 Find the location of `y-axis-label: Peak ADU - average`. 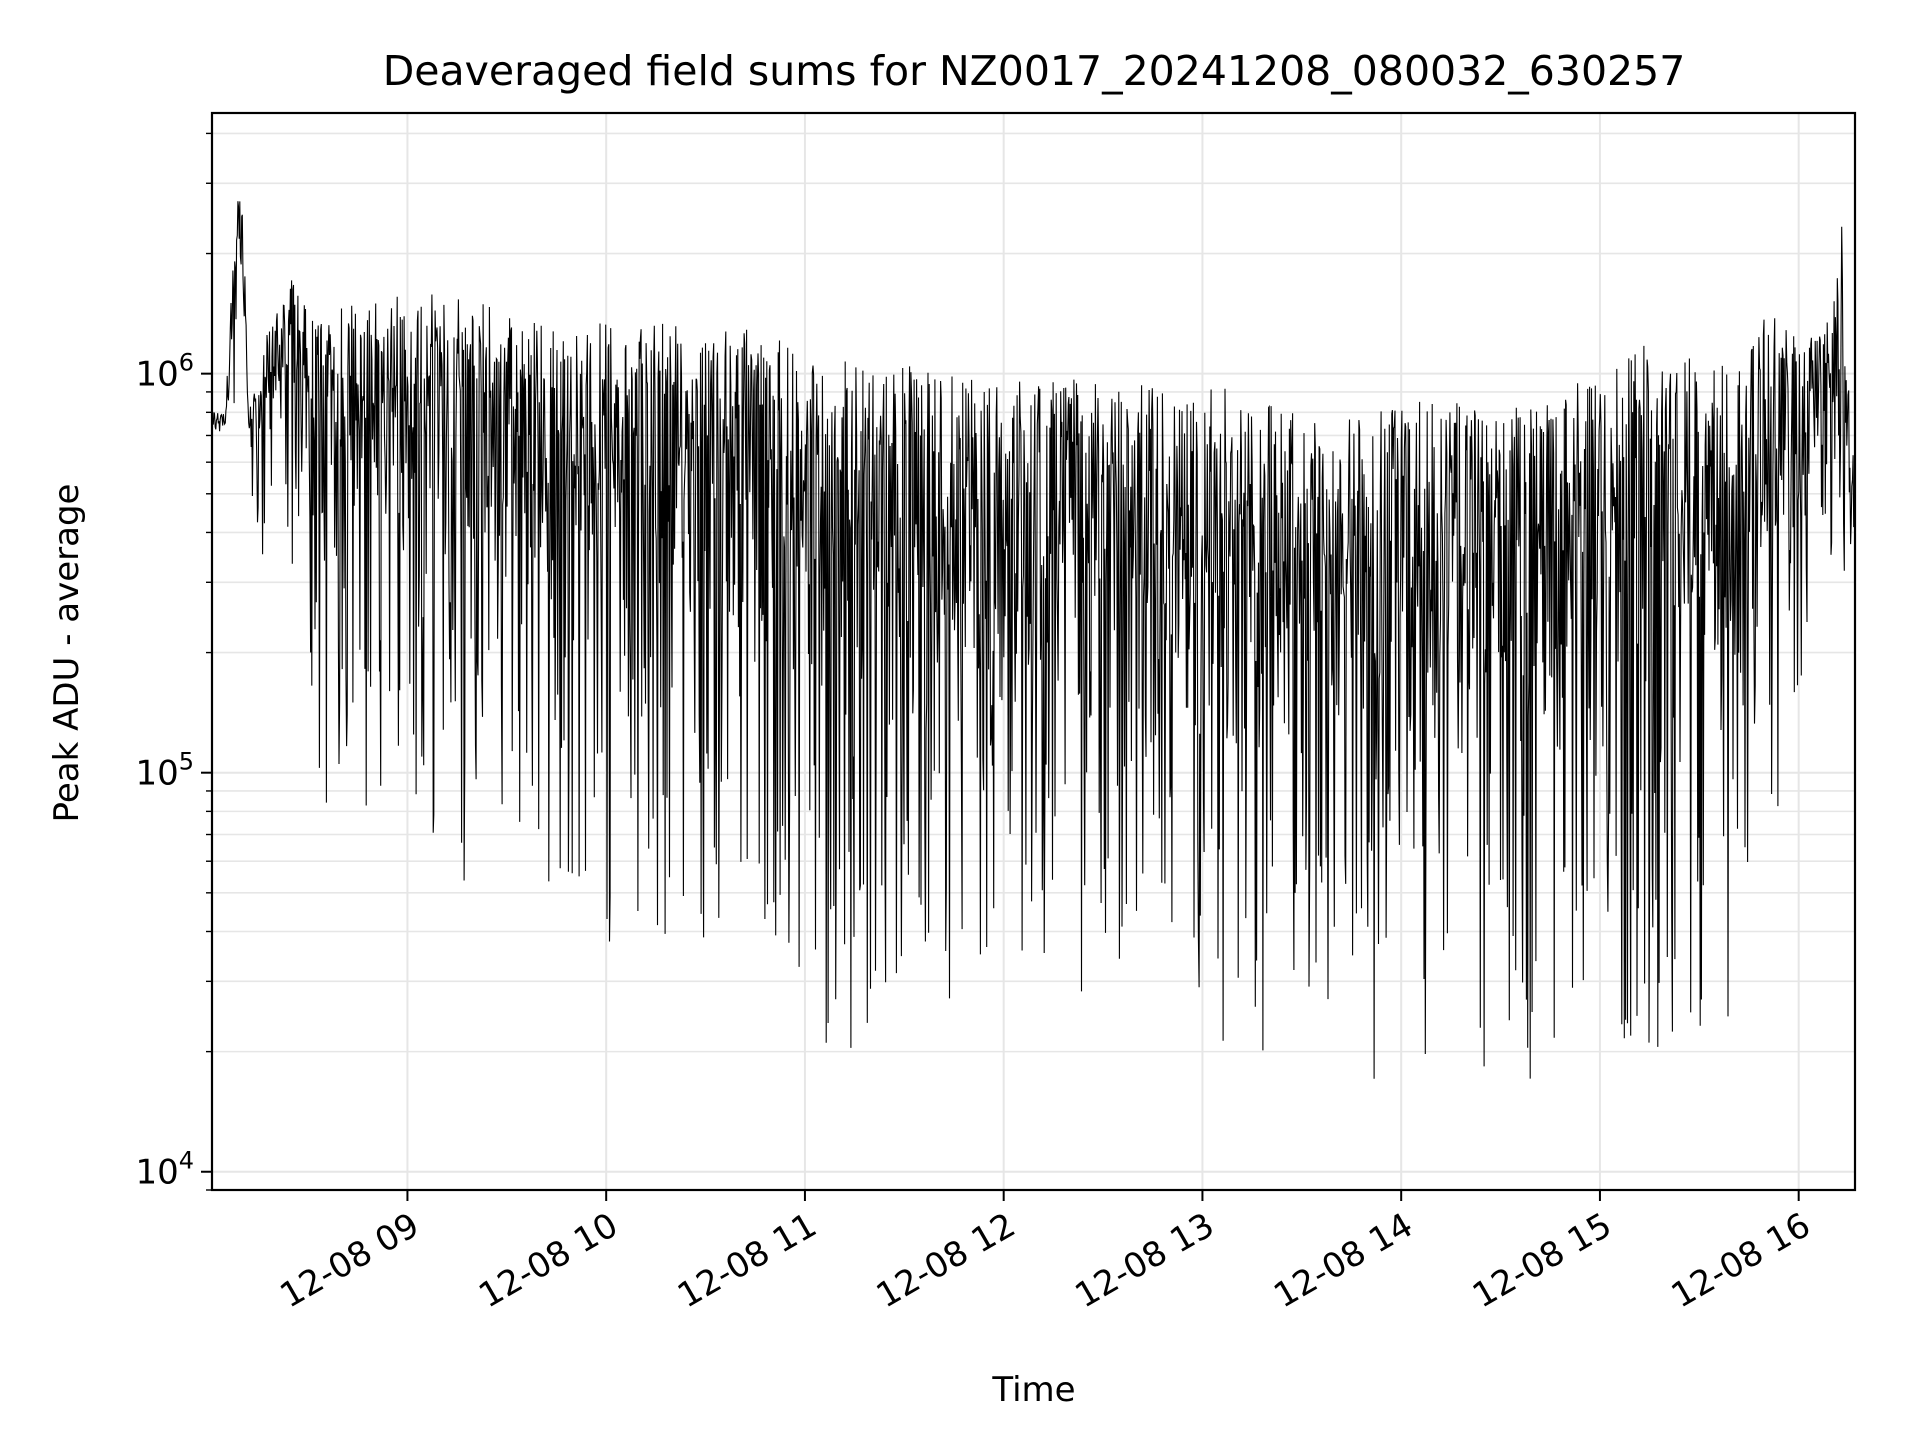

y-axis-label: Peak ADU - average is located at coordinates (67, 653).